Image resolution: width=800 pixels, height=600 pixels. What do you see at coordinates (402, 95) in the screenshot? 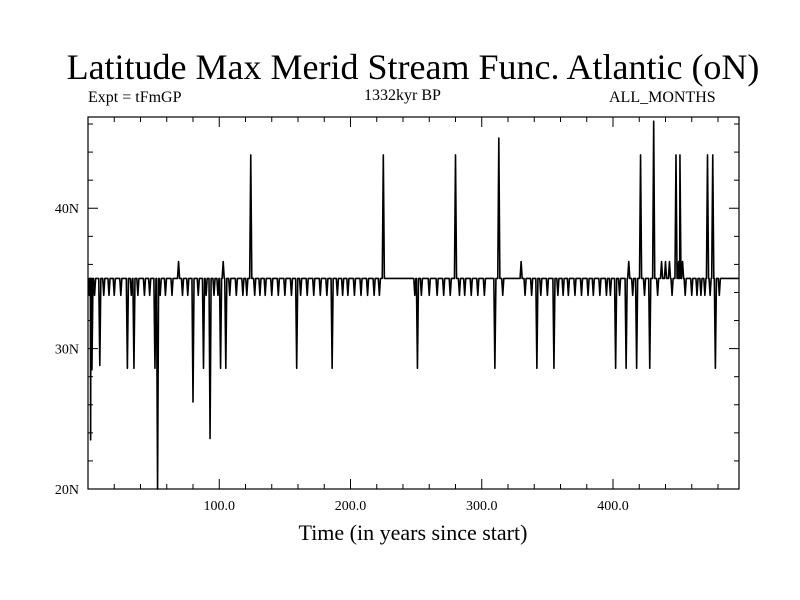
I see `period-label: 1332kyr BP` at bounding box center [402, 95].